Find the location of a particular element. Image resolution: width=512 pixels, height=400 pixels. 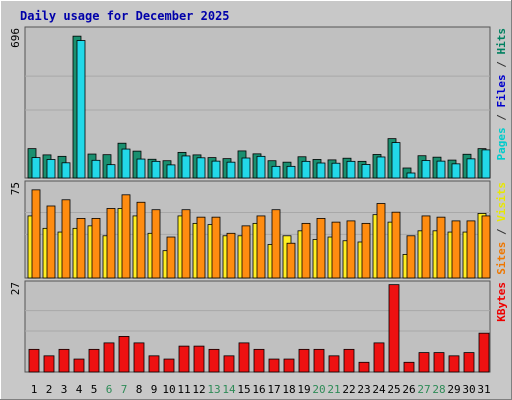

series-label-part: Pages is located at coordinates (501, 143).